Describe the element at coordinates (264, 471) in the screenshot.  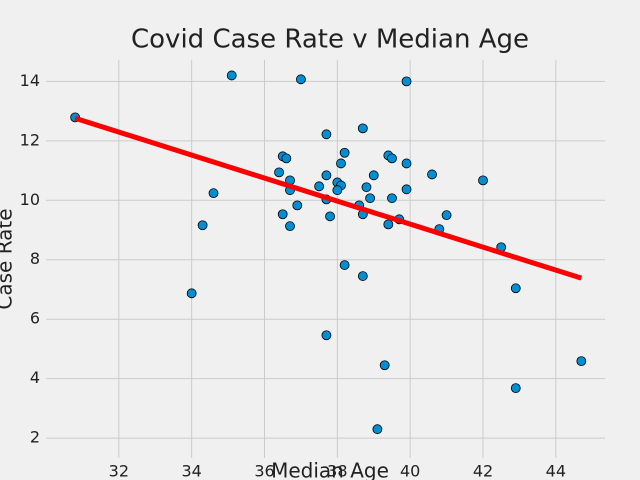
I see `x-tick-label: 36` at that location.